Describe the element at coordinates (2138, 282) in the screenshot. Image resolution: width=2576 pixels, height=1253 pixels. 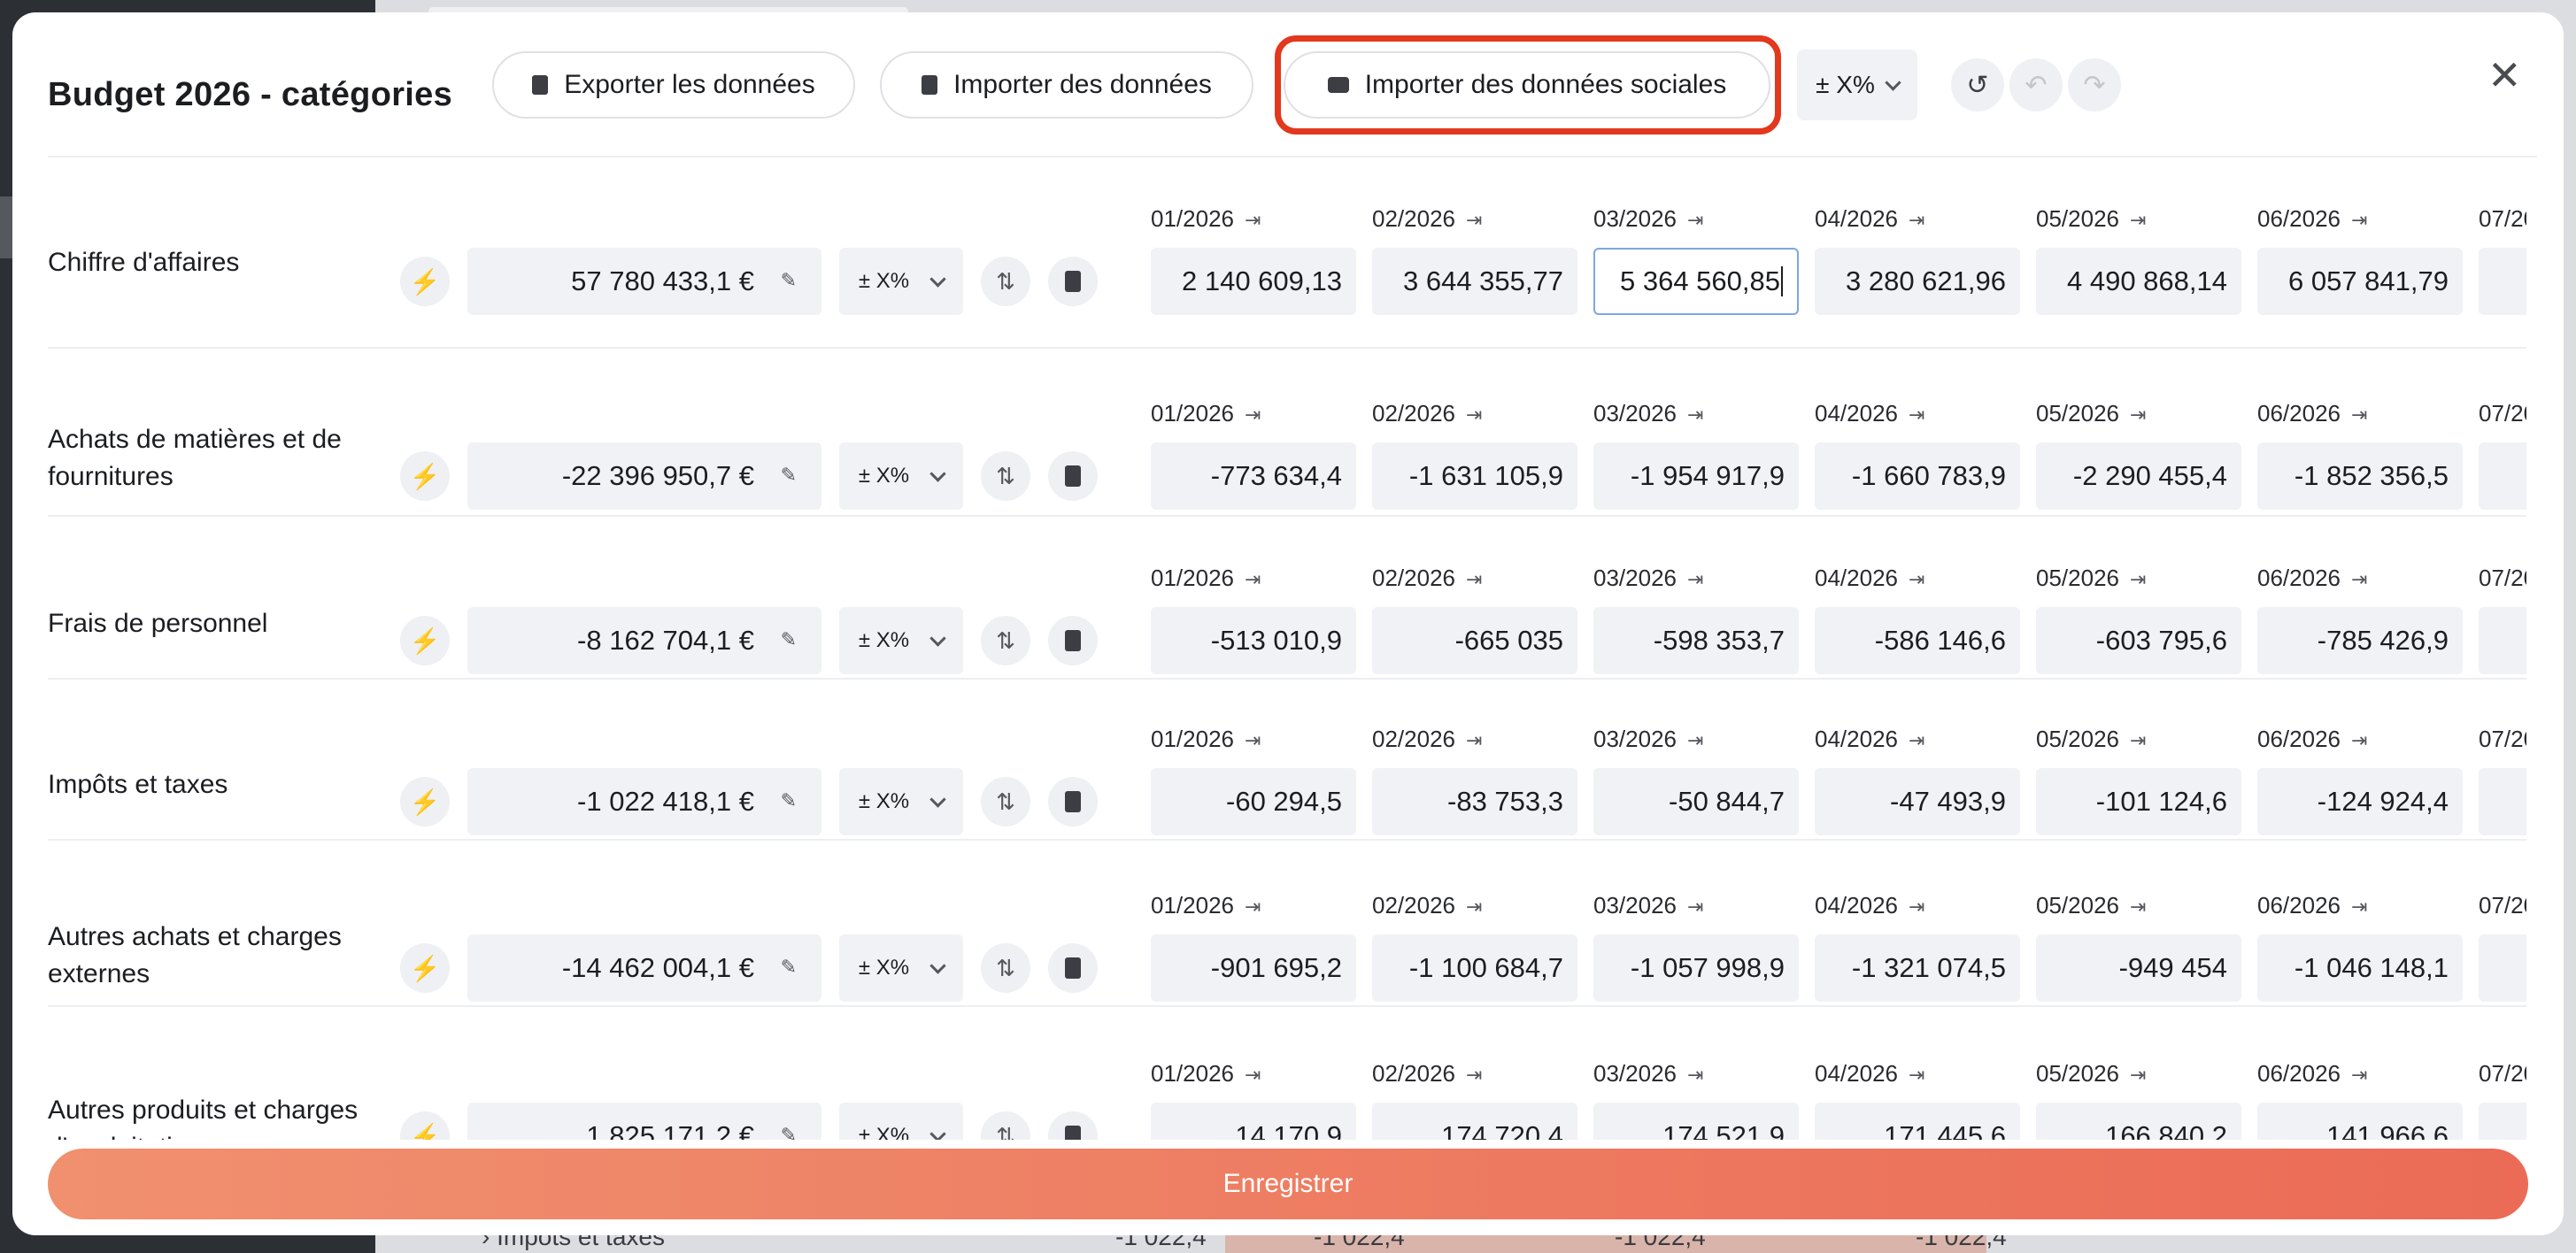
I see `month-value-input: 4 490 868,14` at that location.